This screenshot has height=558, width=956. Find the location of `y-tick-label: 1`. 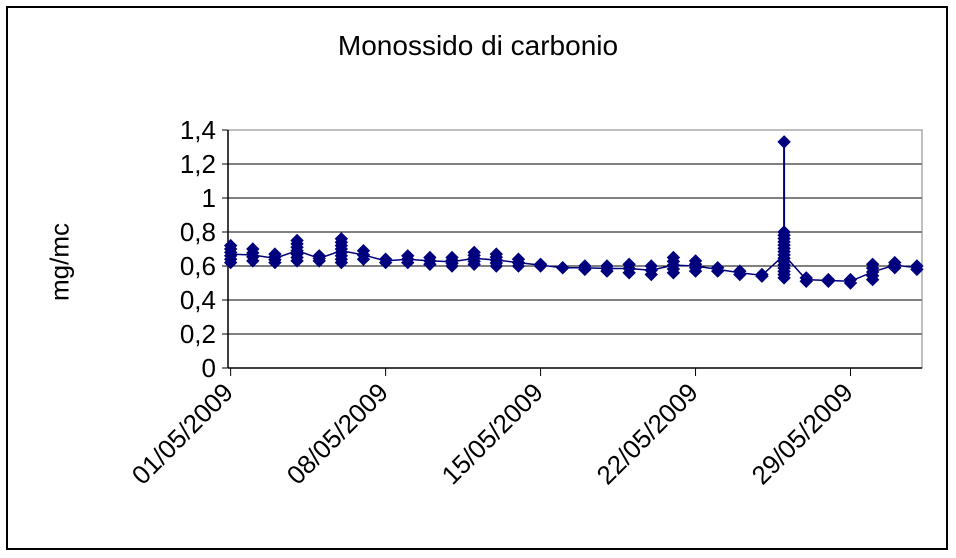

y-tick-label: 1 is located at coordinates (209, 198).